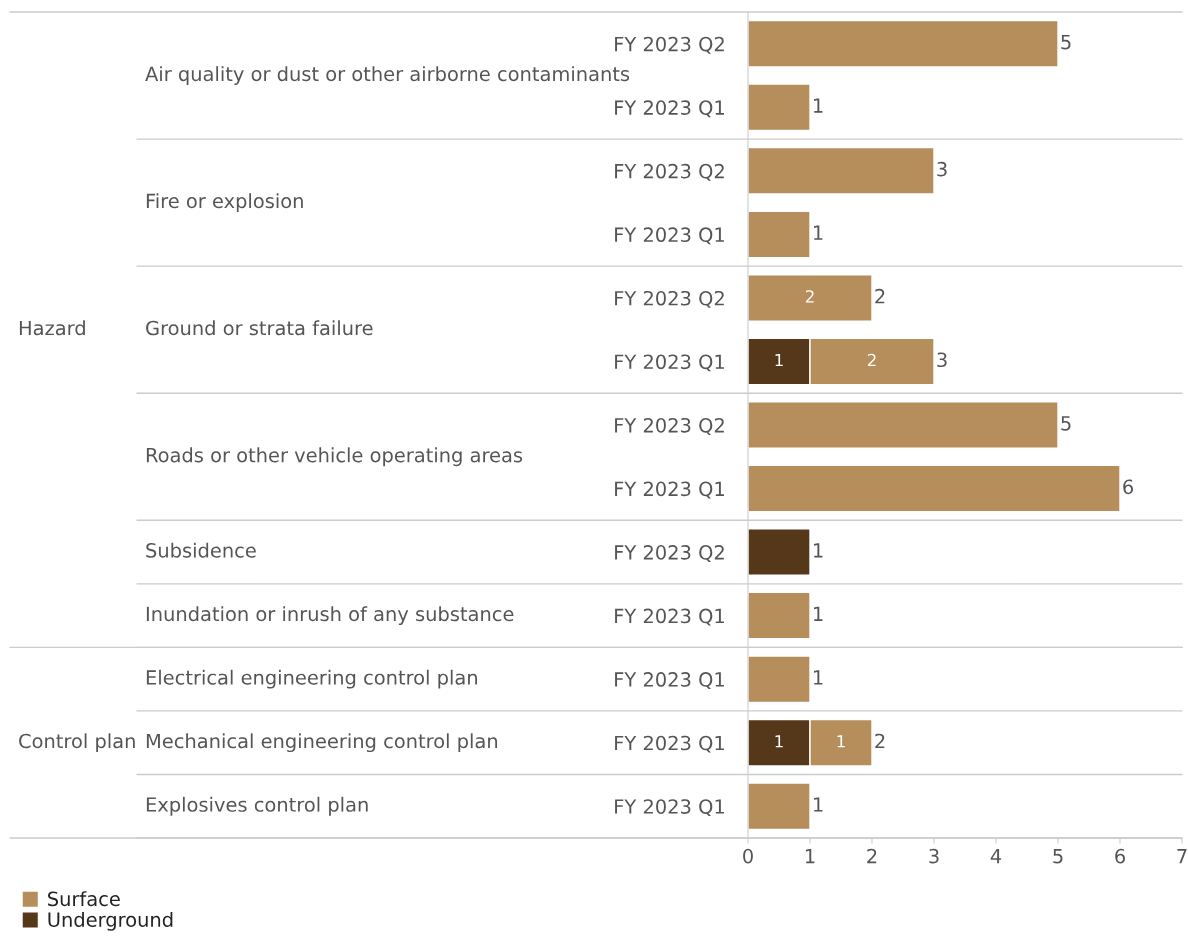  Describe the element at coordinates (224, 203) in the screenshot. I see `text: Fire or explosion` at that location.